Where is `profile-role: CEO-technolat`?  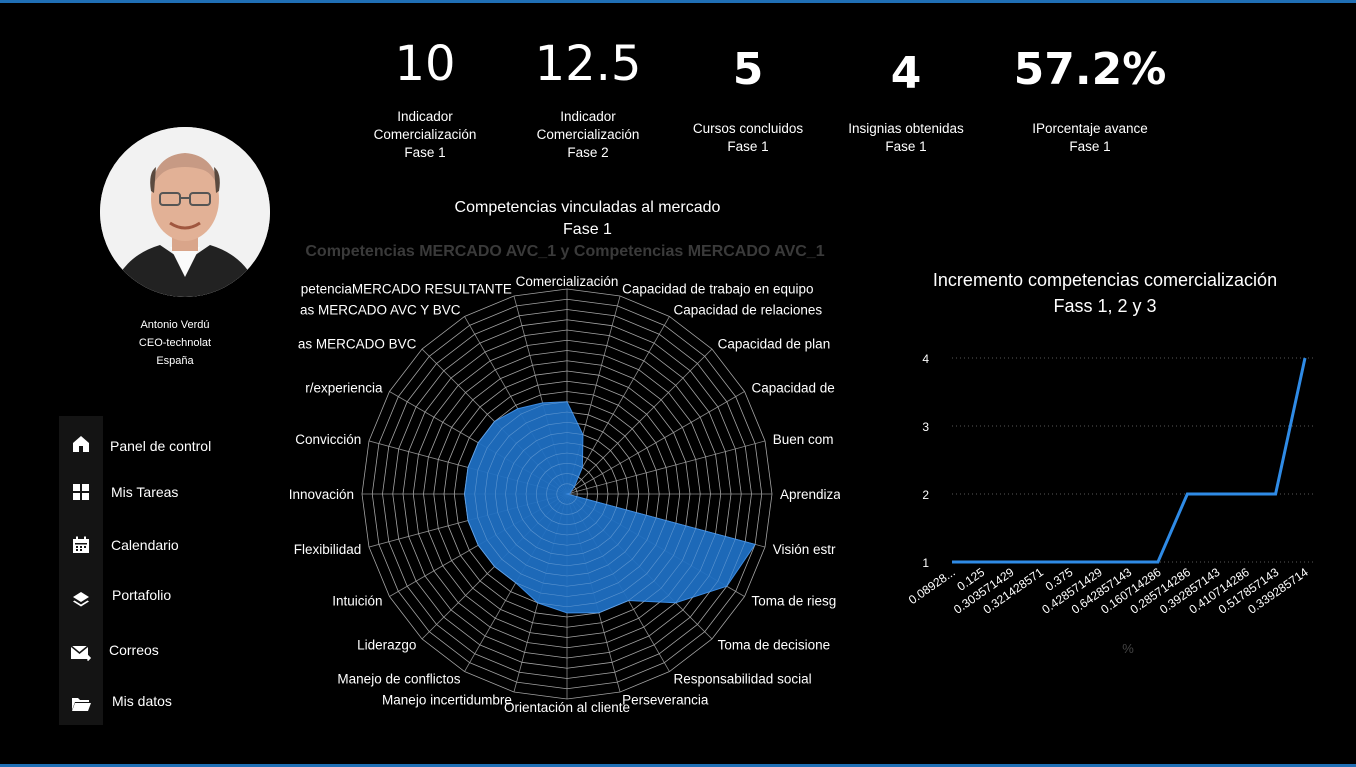
profile-role: CEO-technolat is located at coordinates (175, 343).